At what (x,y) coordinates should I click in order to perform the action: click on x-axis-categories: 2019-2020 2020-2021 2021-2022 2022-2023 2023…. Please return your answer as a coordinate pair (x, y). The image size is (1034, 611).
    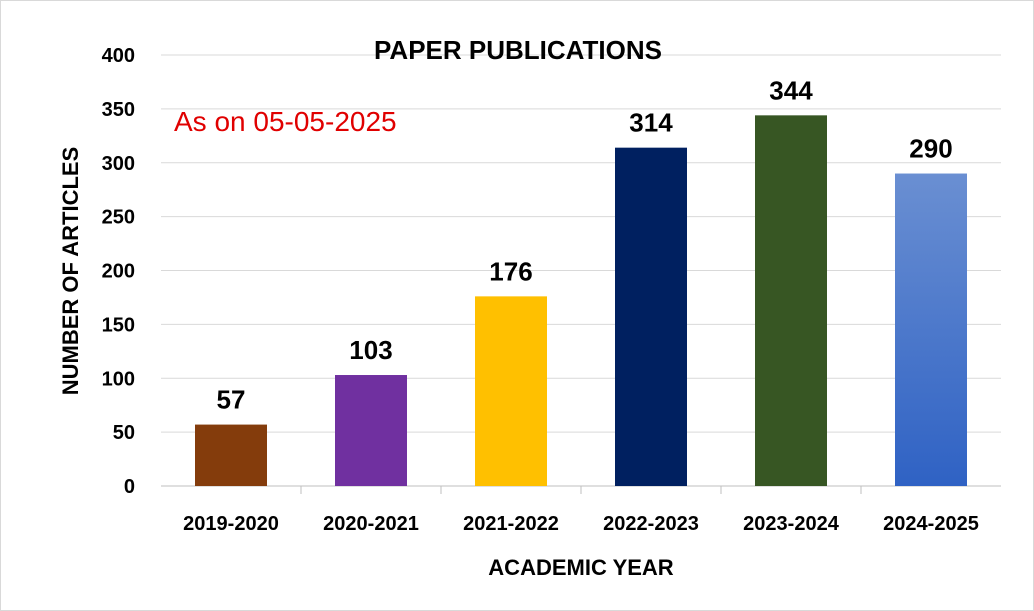
    Looking at the image, I should click on (581, 524).